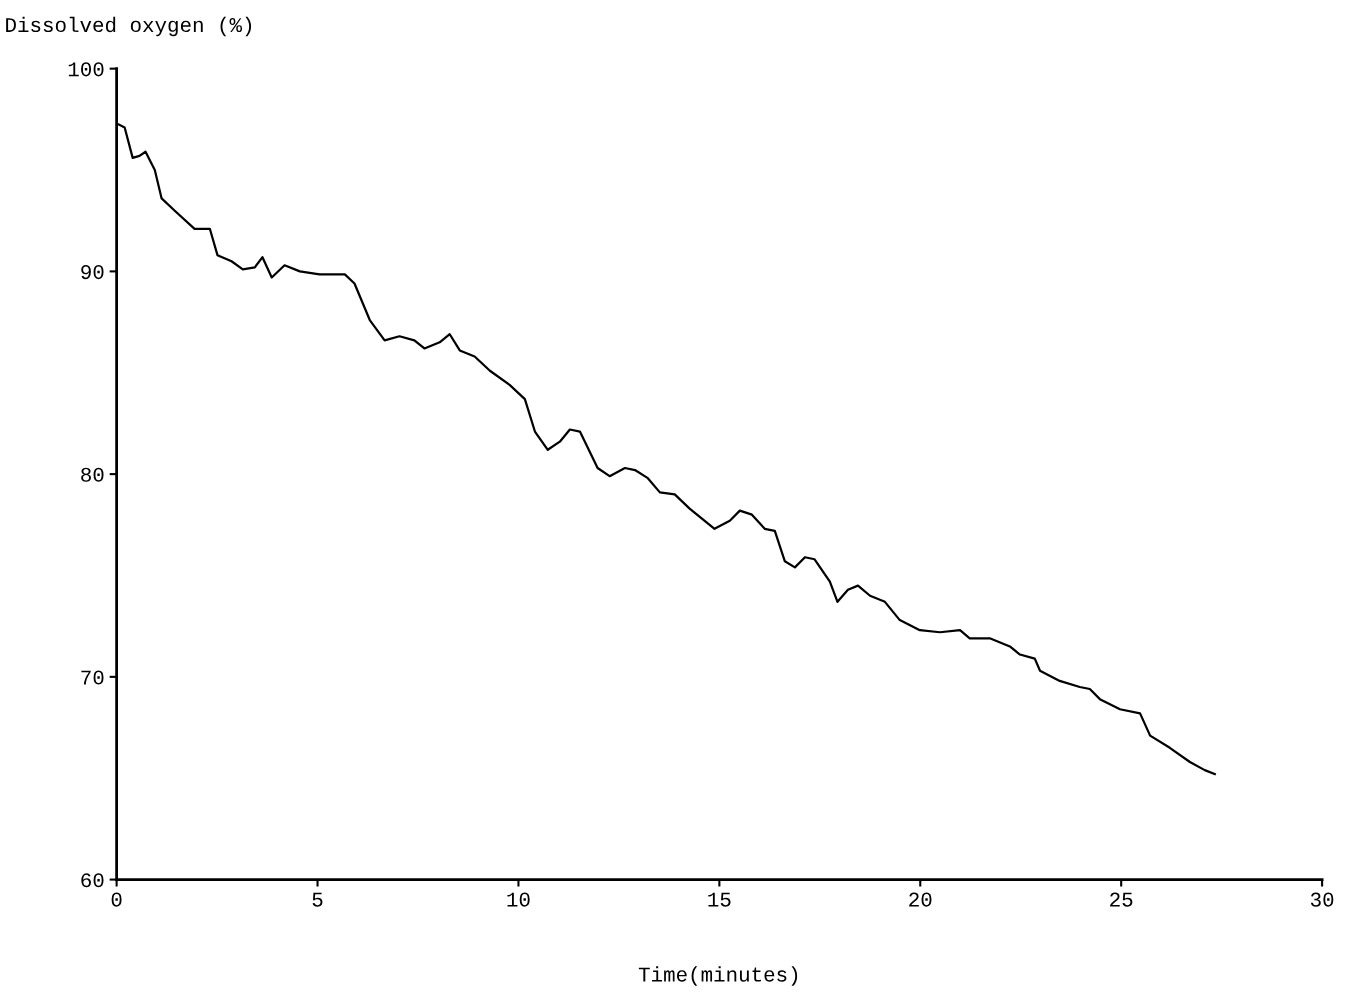 This screenshot has height=995, width=1356. I want to click on y-tick-label: 90, so click(92, 272).